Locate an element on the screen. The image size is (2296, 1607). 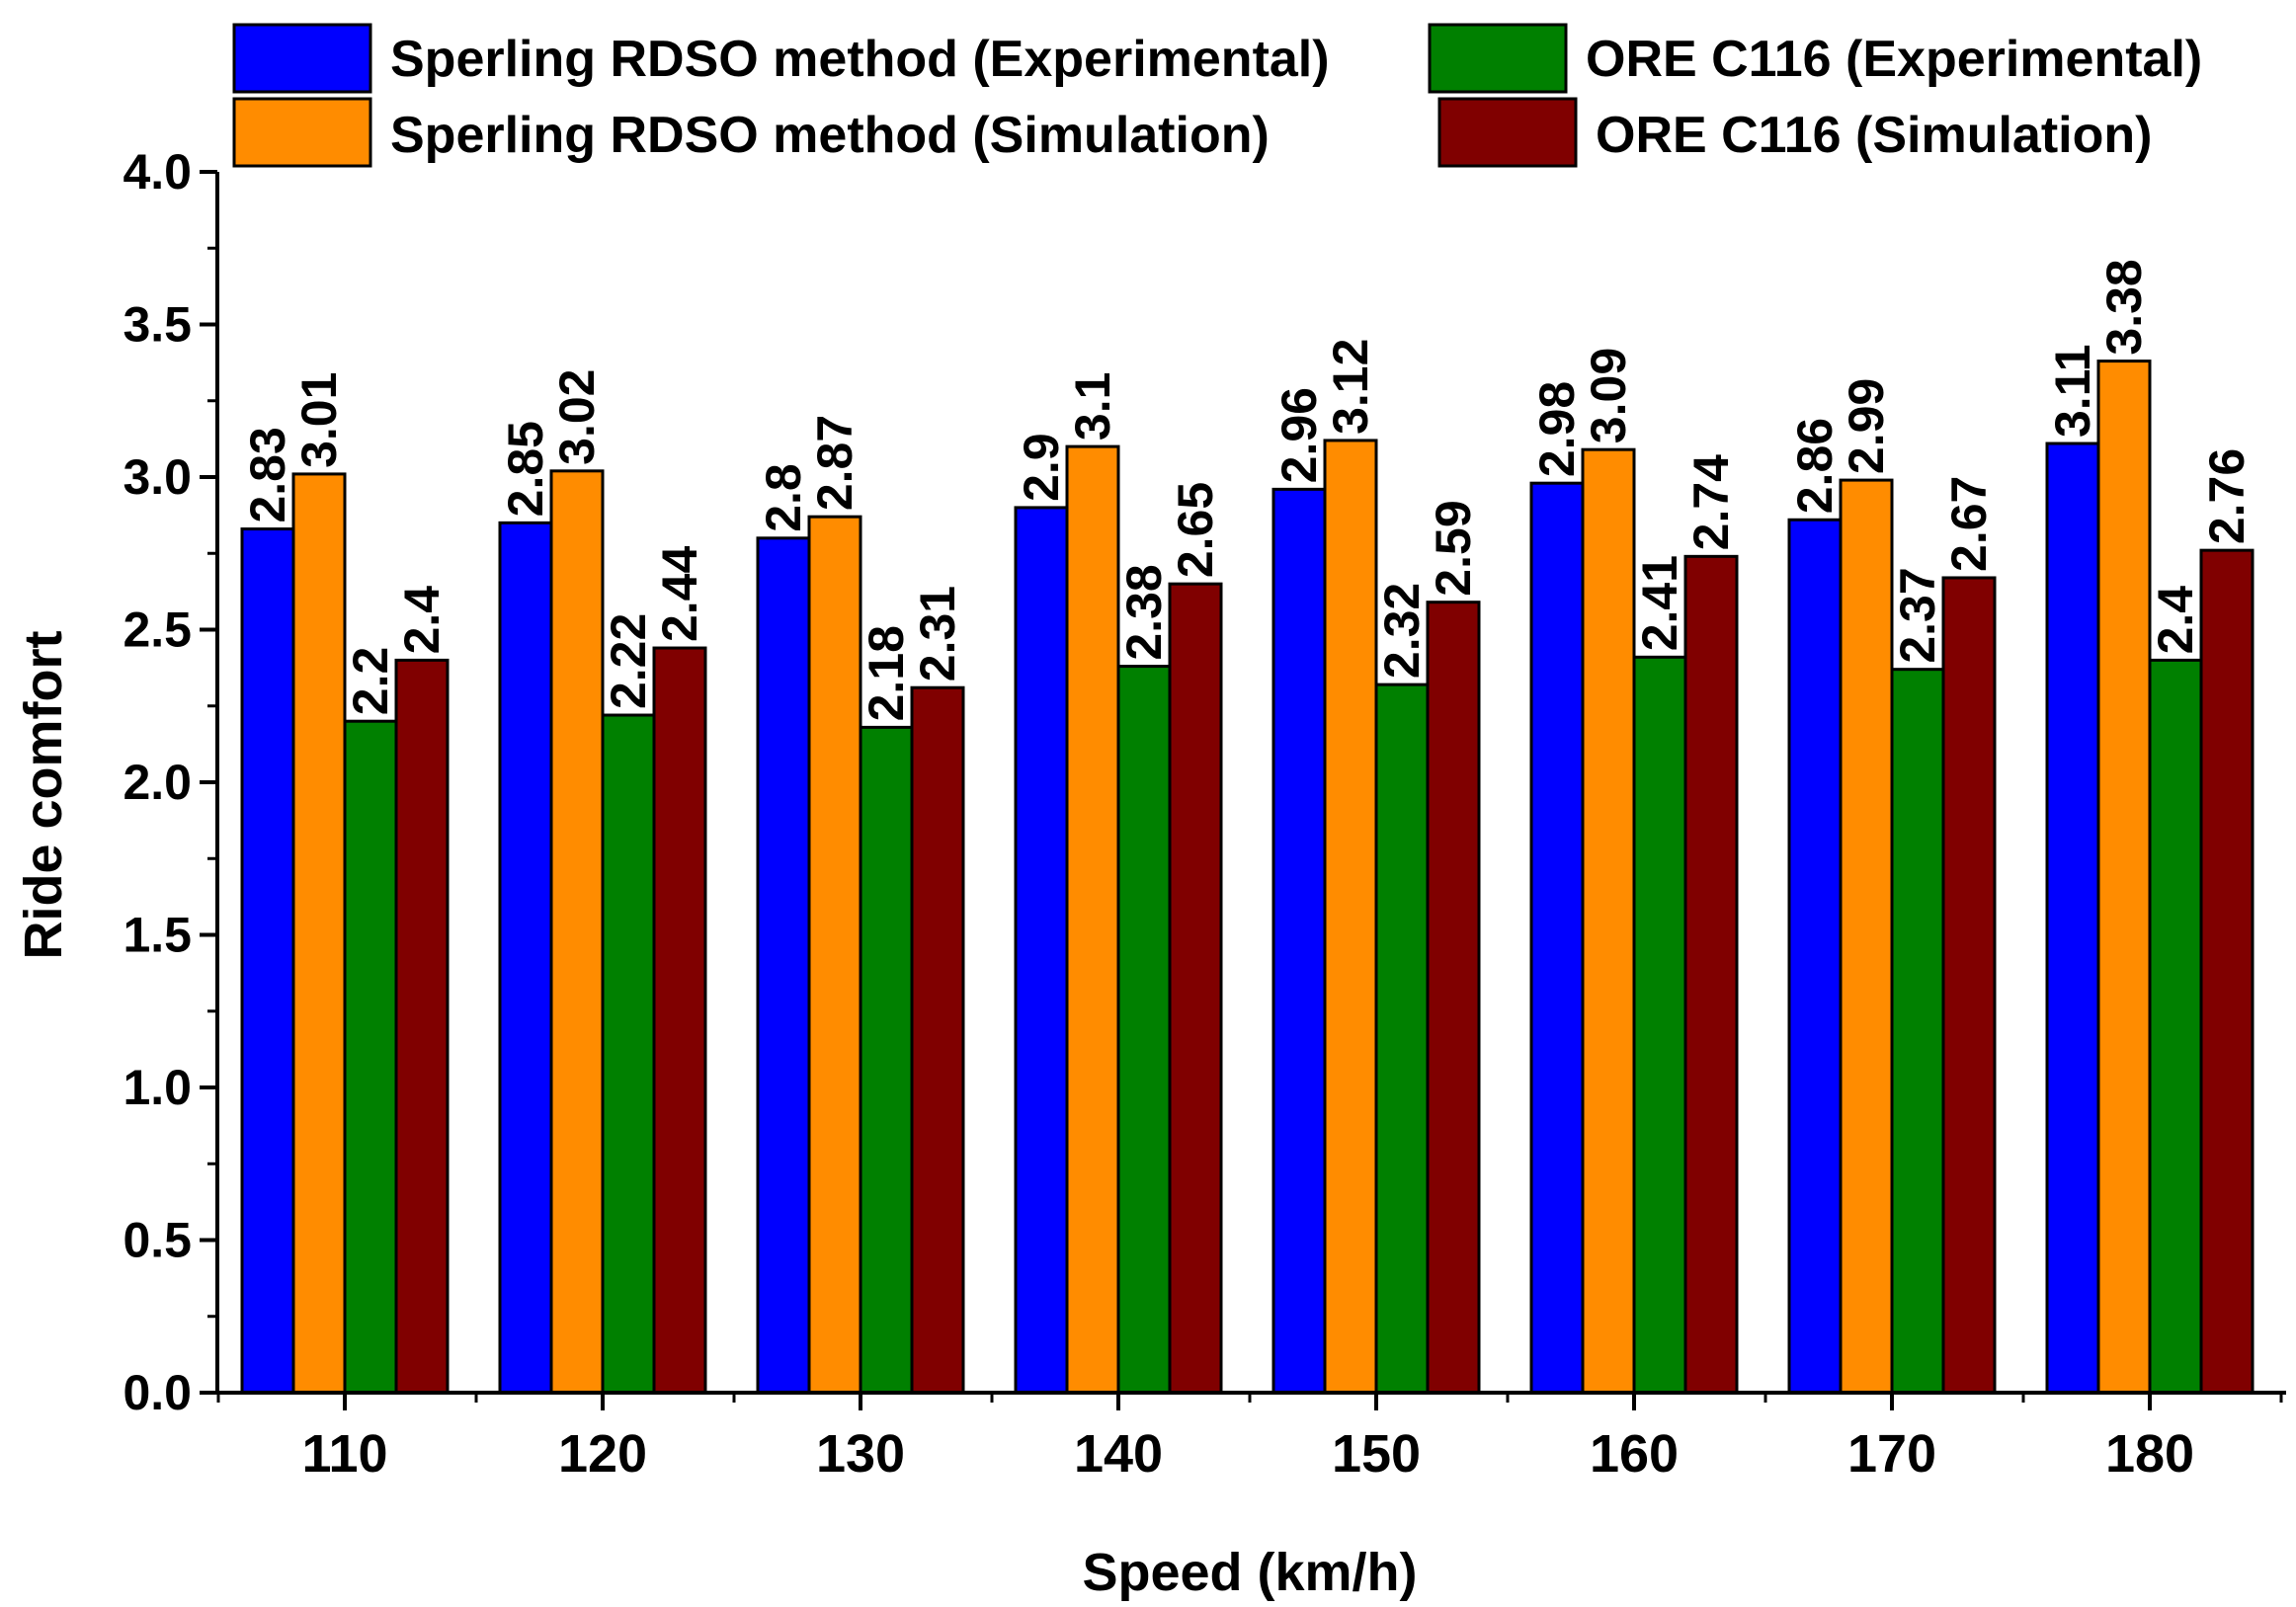
legend-label: Sperling RDSO method (Experimental) is located at coordinates (860, 59).